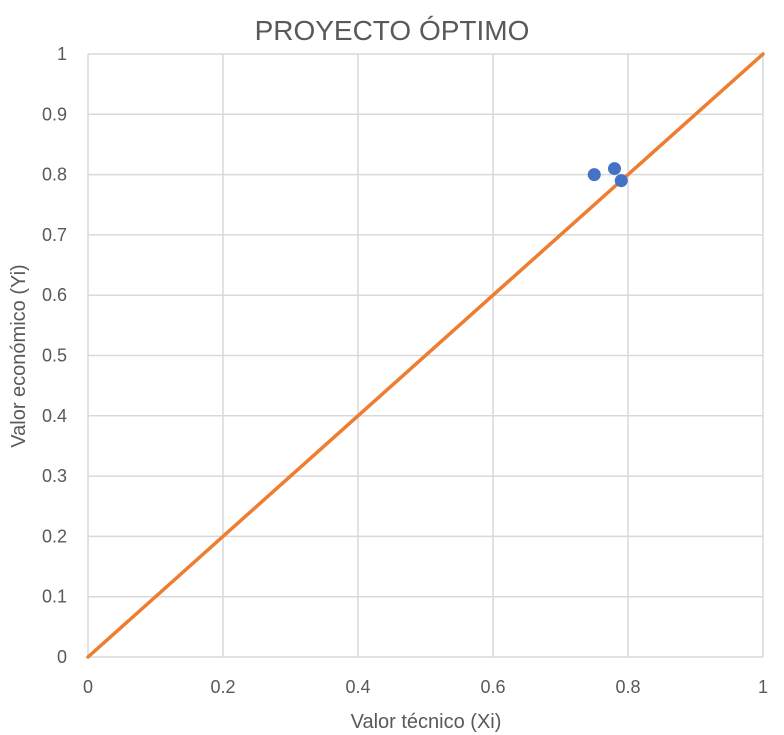 Image resolution: width=784 pixels, height=735 pixels. Describe the element at coordinates (62, 54) in the screenshot. I see `y-tick-label: 1` at that location.